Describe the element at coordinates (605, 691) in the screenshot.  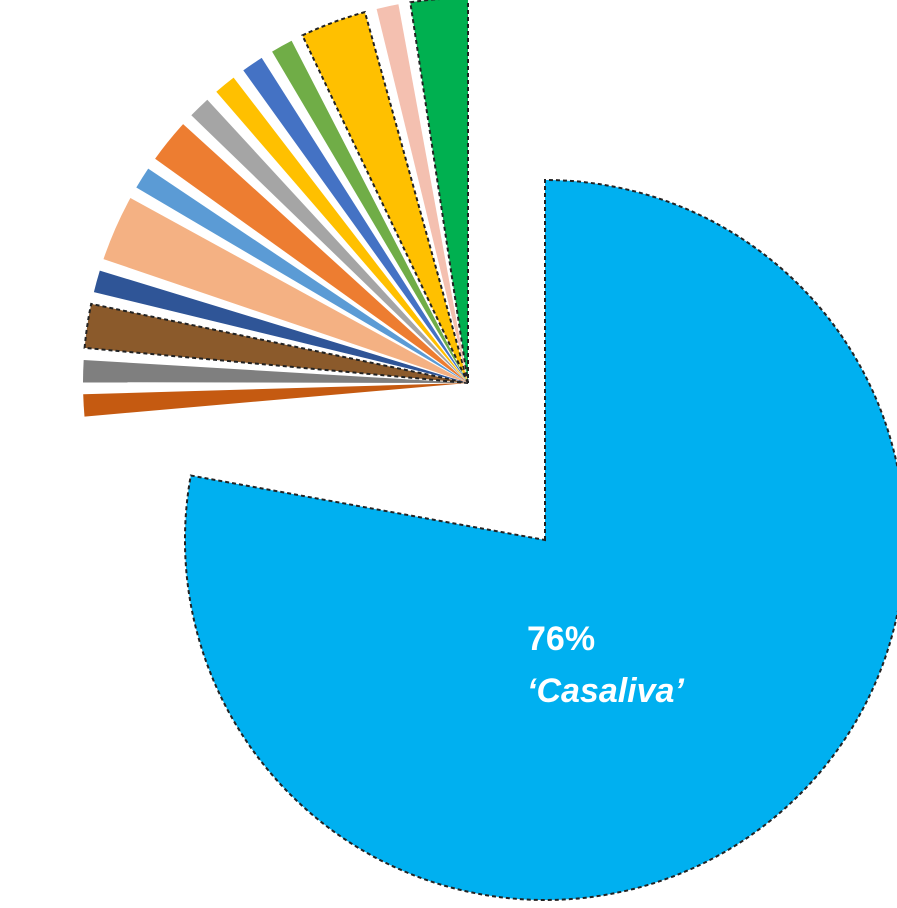
I see `slice-label-cultivar: ‘Casaliva’` at that location.